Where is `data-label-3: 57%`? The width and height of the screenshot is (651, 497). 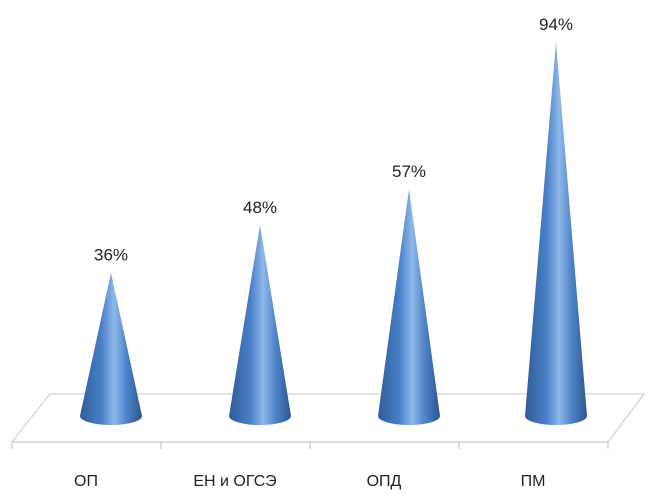
data-label-3: 57% is located at coordinates (409, 171).